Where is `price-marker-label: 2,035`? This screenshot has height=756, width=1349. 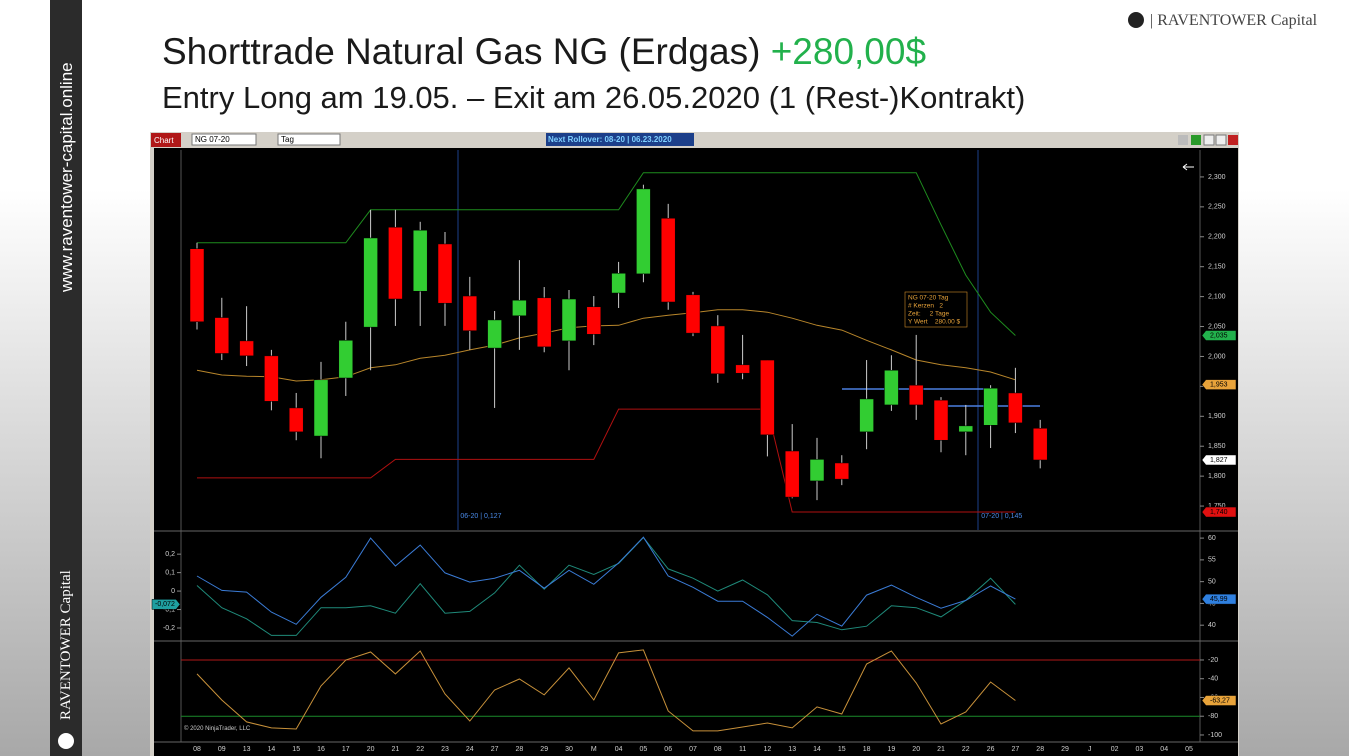 price-marker-label: 2,035 is located at coordinates (1219, 335).